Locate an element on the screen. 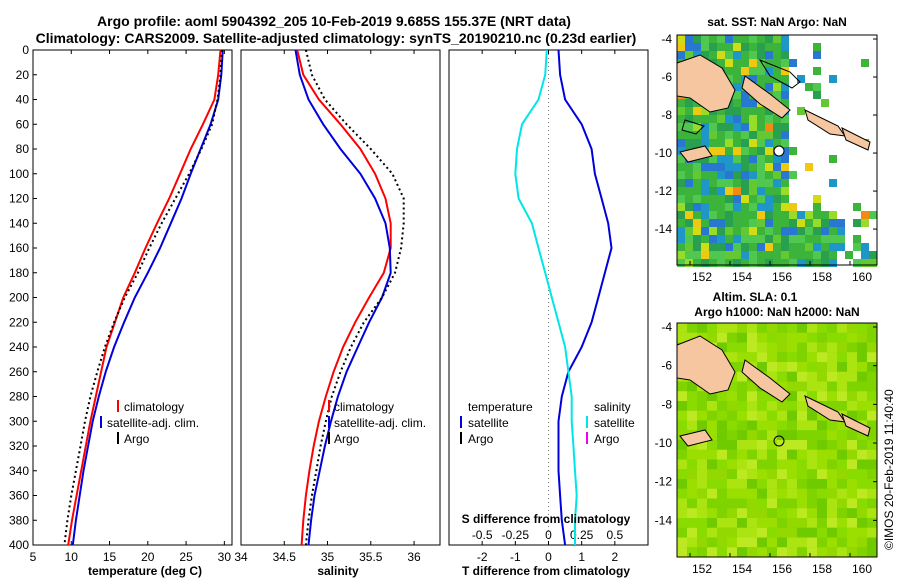 The image size is (900, 585). map-y-tick-label: -12 is located at coordinates (664, 482).